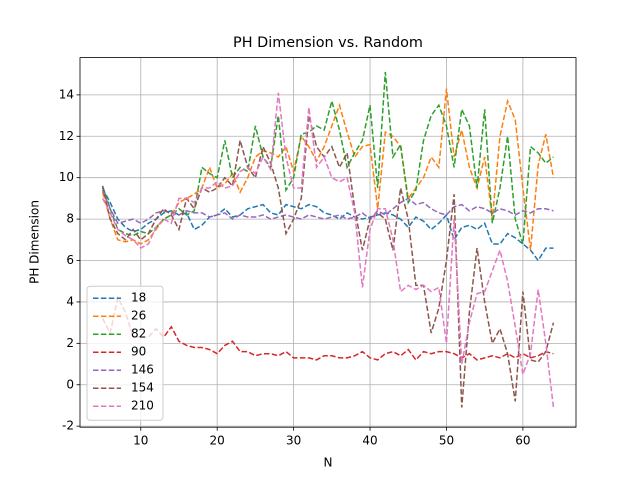  Describe the element at coordinates (70, 301) in the screenshot. I see `y-tick-label: 4` at that location.